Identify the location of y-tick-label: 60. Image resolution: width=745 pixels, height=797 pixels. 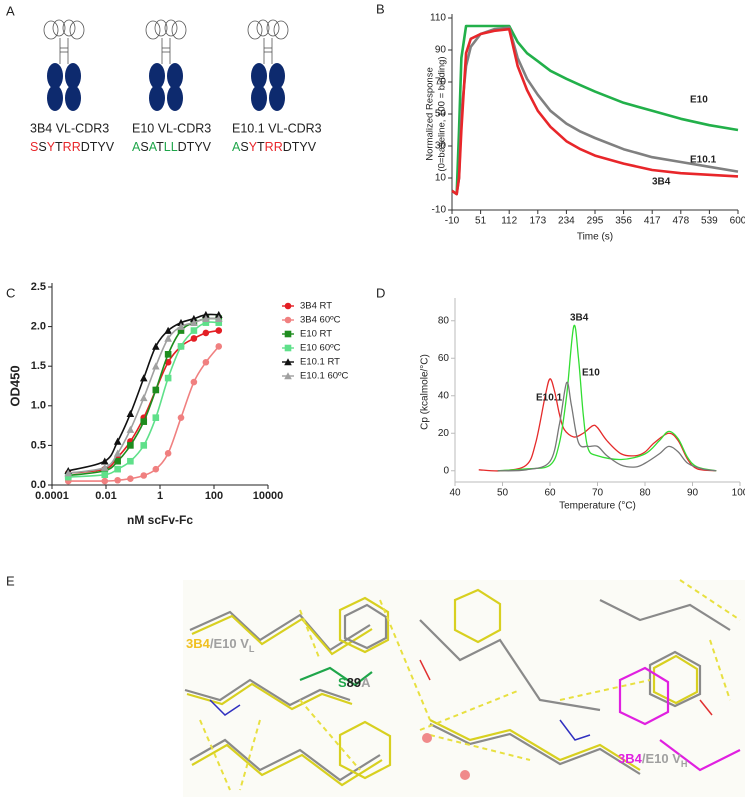
(444, 358).